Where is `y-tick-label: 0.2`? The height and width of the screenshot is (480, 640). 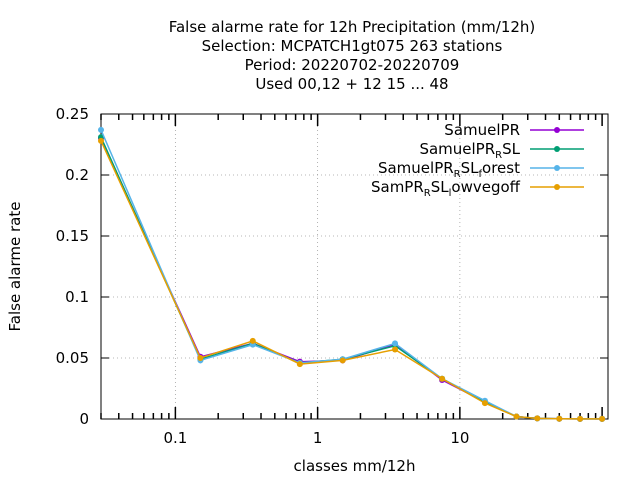
y-tick-label: 0.2 is located at coordinates (77, 175).